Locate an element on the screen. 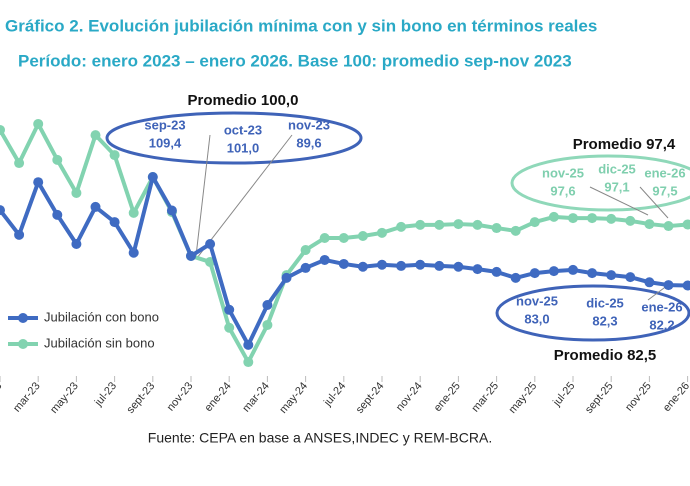  callout-title: Promedio 82,5 is located at coordinates (605, 355).